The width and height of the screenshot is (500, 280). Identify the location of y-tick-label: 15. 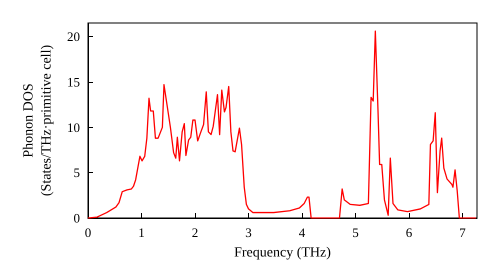
(73, 82).